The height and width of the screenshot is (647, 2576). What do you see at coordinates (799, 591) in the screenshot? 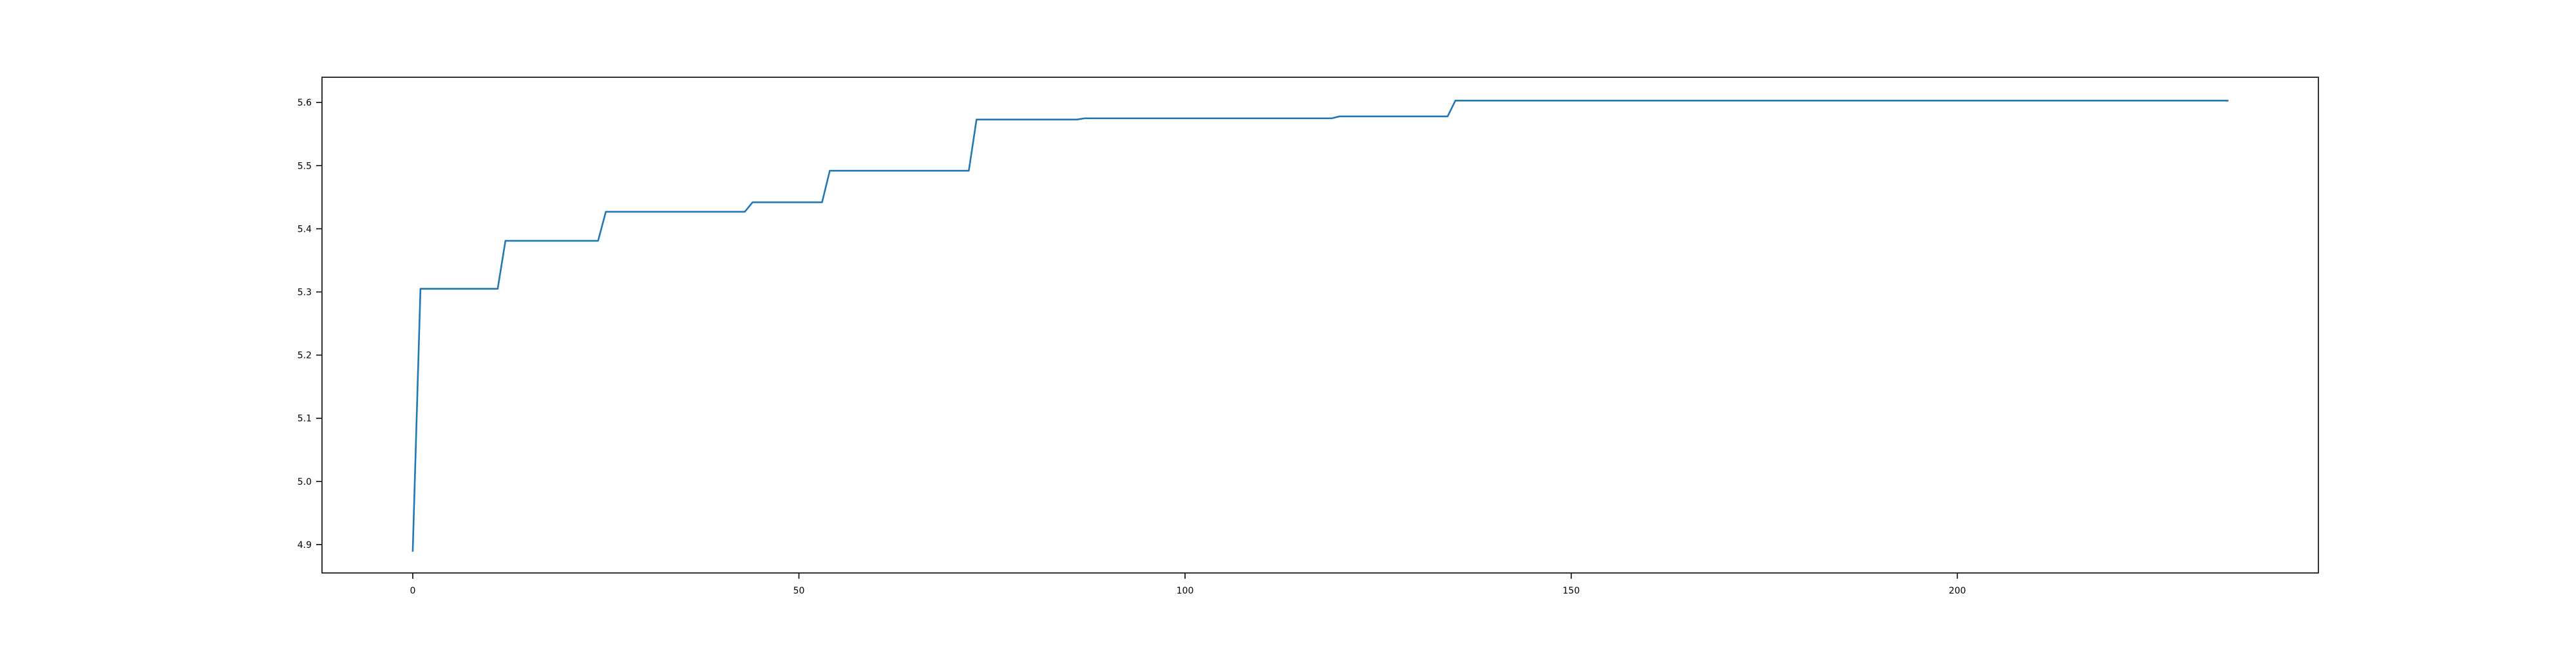
I see `x-tick-label: 50` at bounding box center [799, 591].